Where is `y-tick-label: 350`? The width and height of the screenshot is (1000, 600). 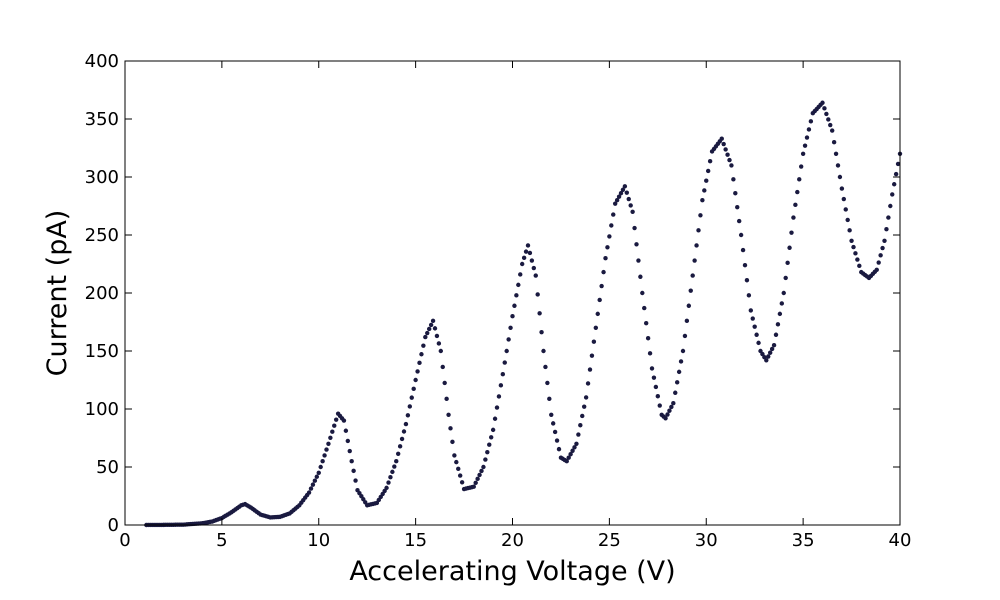 y-tick-label: 350 is located at coordinates (102, 119).